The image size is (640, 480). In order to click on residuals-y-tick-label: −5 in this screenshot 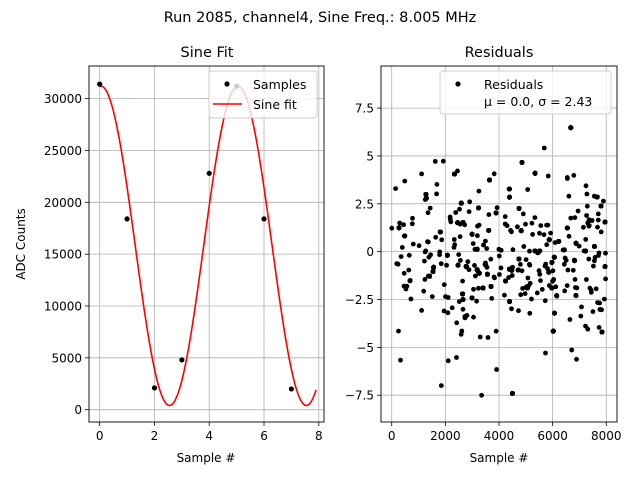, I will do `click(365, 348)`.